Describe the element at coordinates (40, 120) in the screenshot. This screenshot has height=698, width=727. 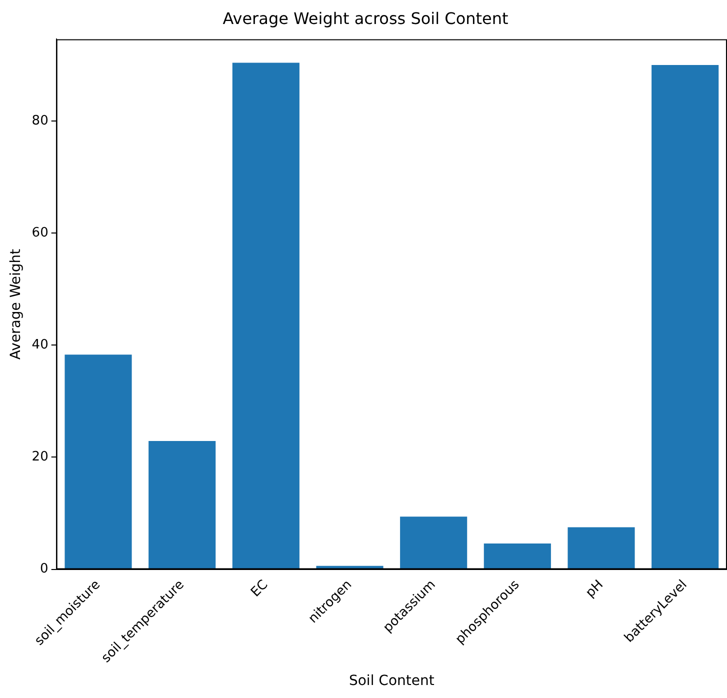
I see `y-tick-label: 80` at that location.